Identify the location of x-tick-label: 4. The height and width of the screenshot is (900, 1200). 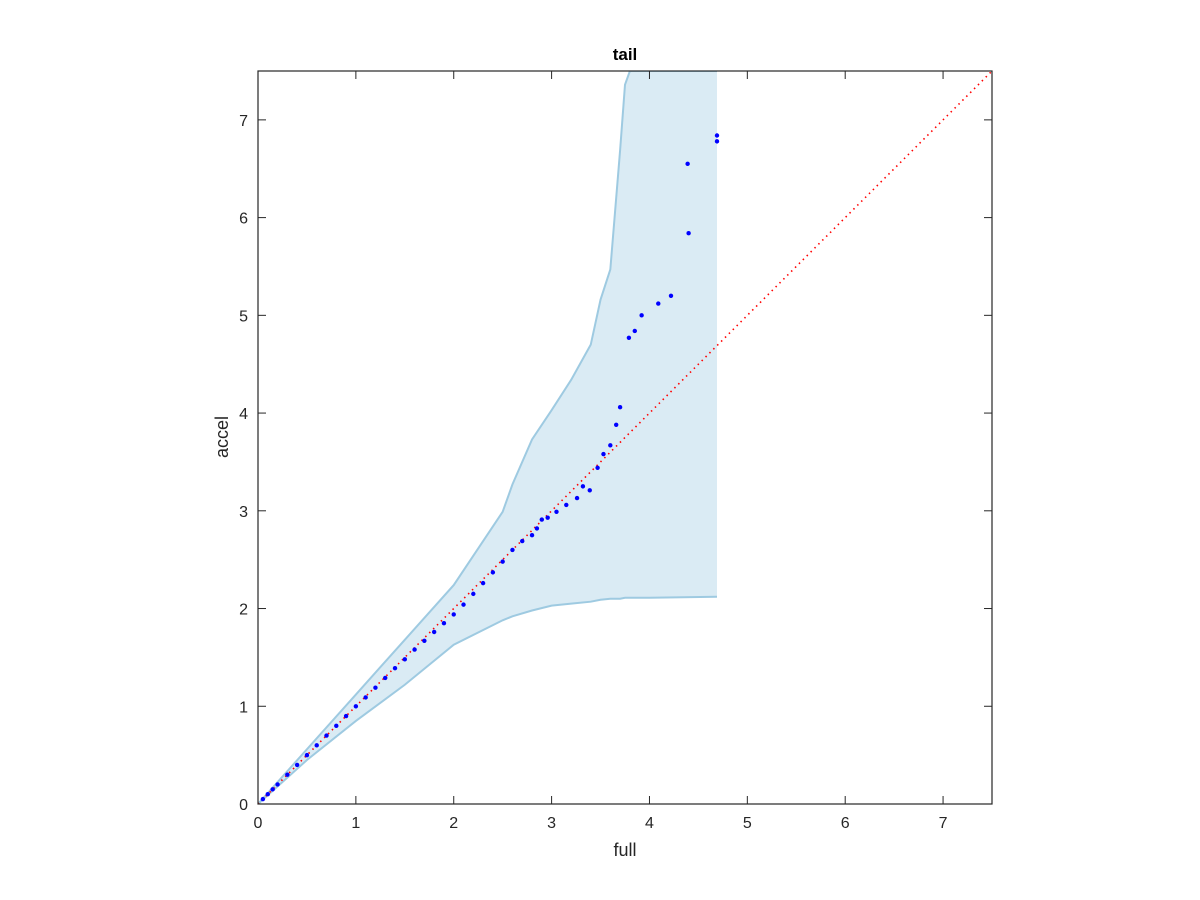
(649, 823).